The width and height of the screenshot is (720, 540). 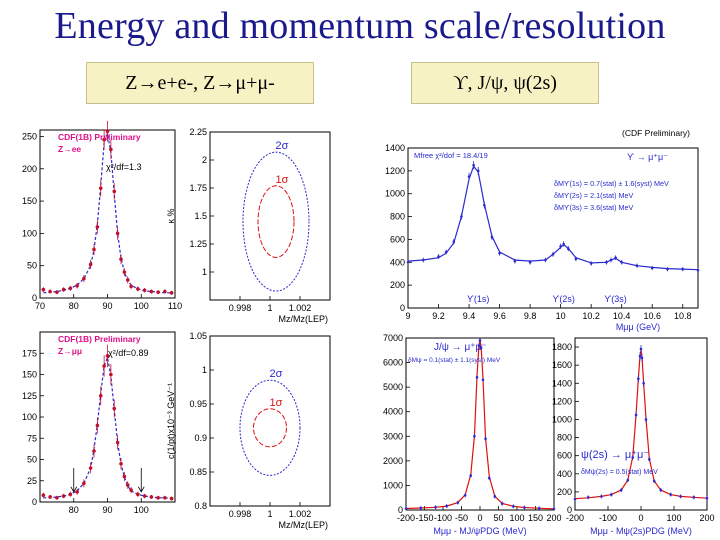 What do you see at coordinates (499, 316) in the screenshot?
I see `x-tick-label: 9.6` at bounding box center [499, 316].